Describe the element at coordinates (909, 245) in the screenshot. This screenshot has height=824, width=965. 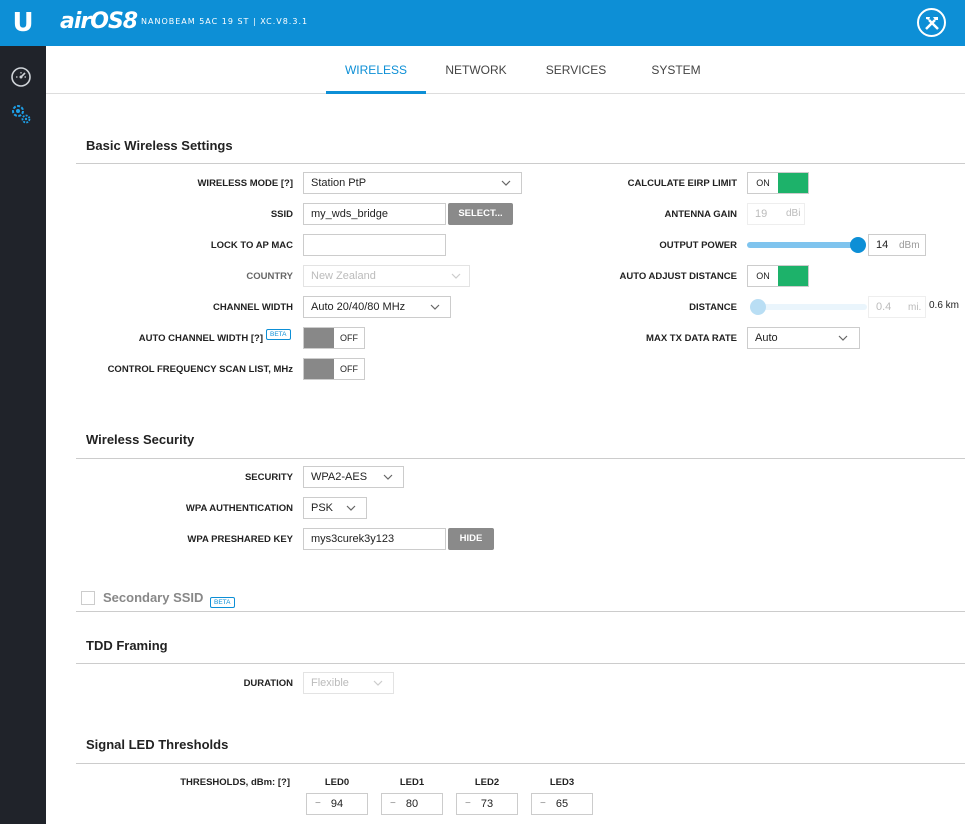
I see `output-power-unit: dBm` at that location.